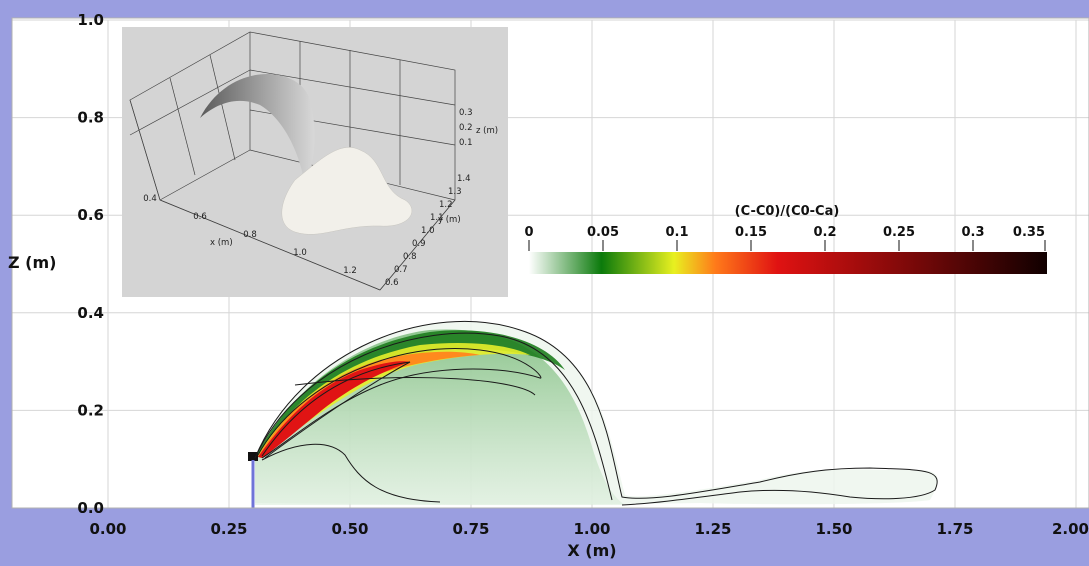  Describe the element at coordinates (392, 283) in the screenshot. I see `inset-y-tick: 0.6` at that location.